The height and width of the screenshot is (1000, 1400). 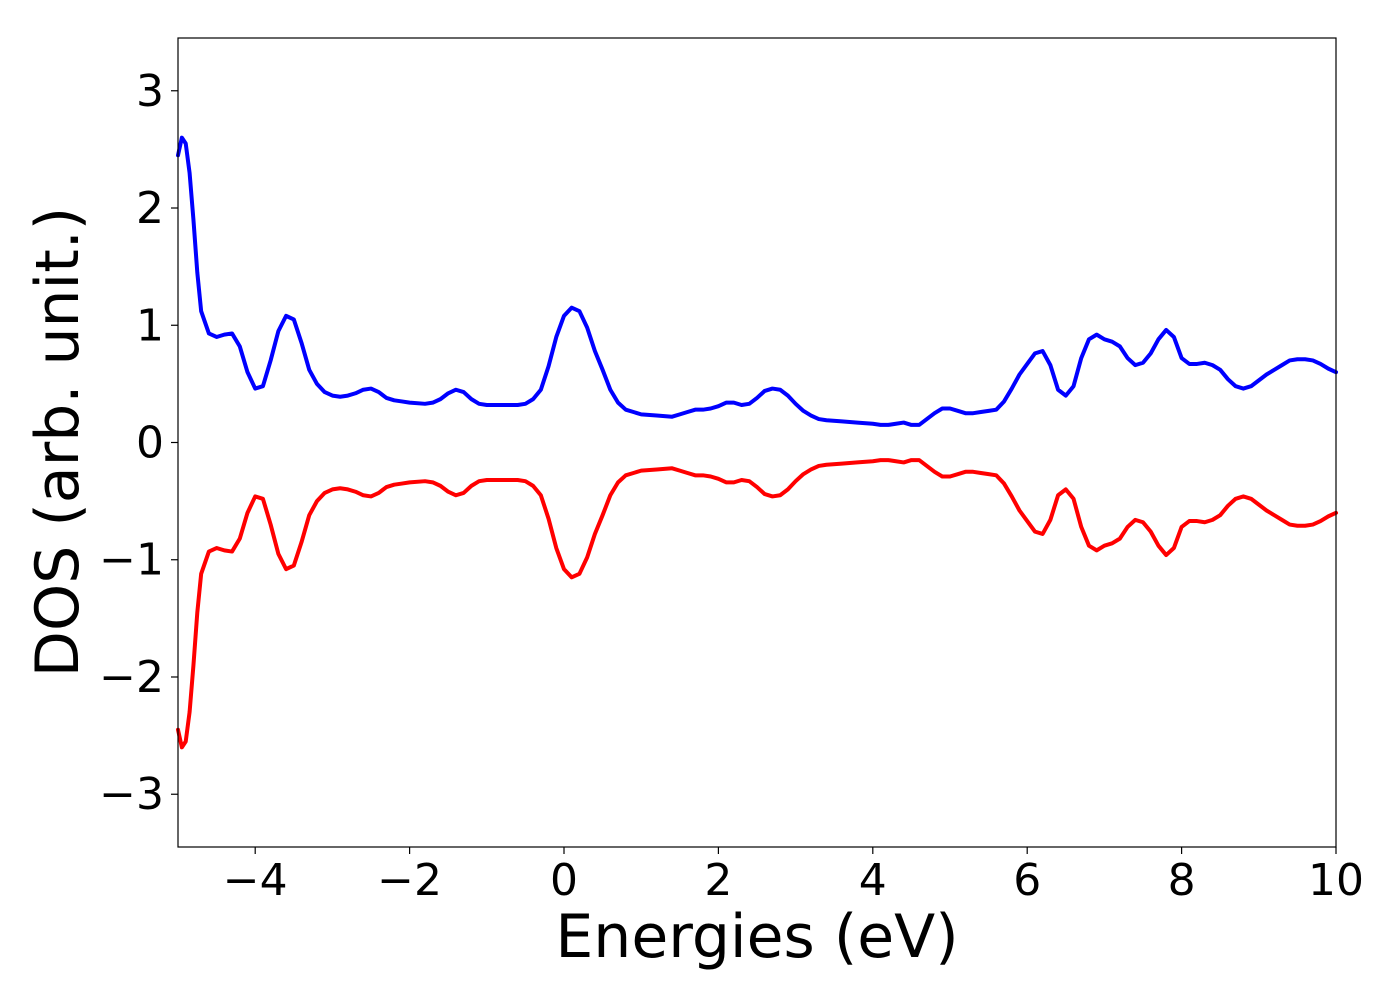 I want to click on y-tick-label-0: 3, so click(x=150, y=91).